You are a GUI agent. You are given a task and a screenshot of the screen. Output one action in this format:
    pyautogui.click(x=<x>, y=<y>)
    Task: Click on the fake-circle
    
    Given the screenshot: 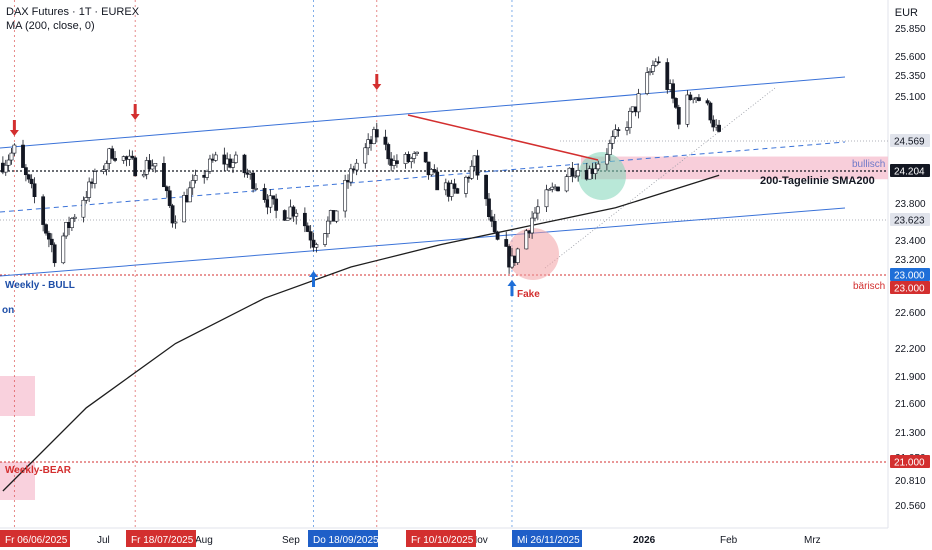 What is the action you would take?
    pyautogui.click(x=533, y=254)
    